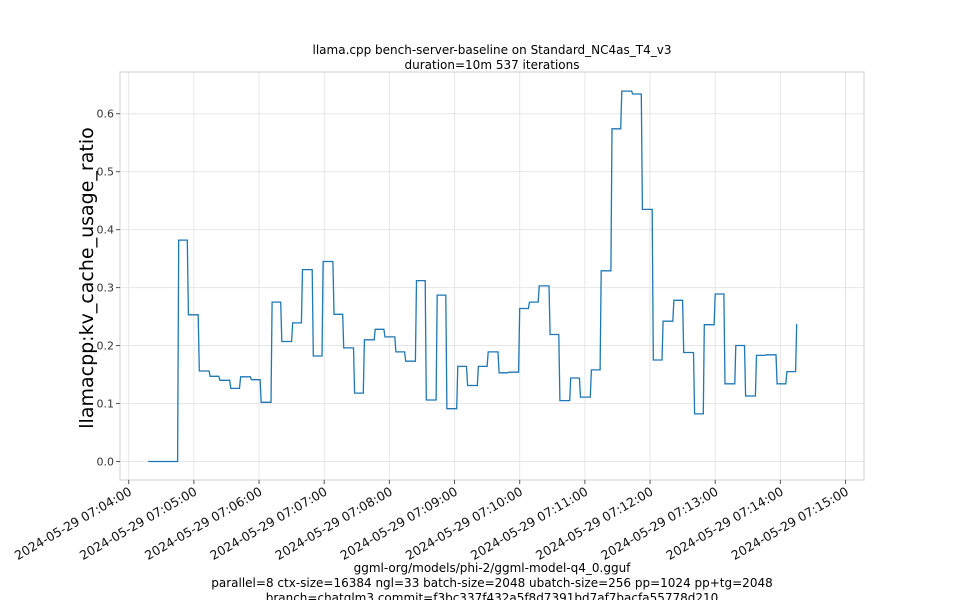 The image size is (960, 600). Describe the element at coordinates (87, 277) in the screenshot. I see `y-axis-label: llamacpp:kv_cache_usage_ratio` at that location.